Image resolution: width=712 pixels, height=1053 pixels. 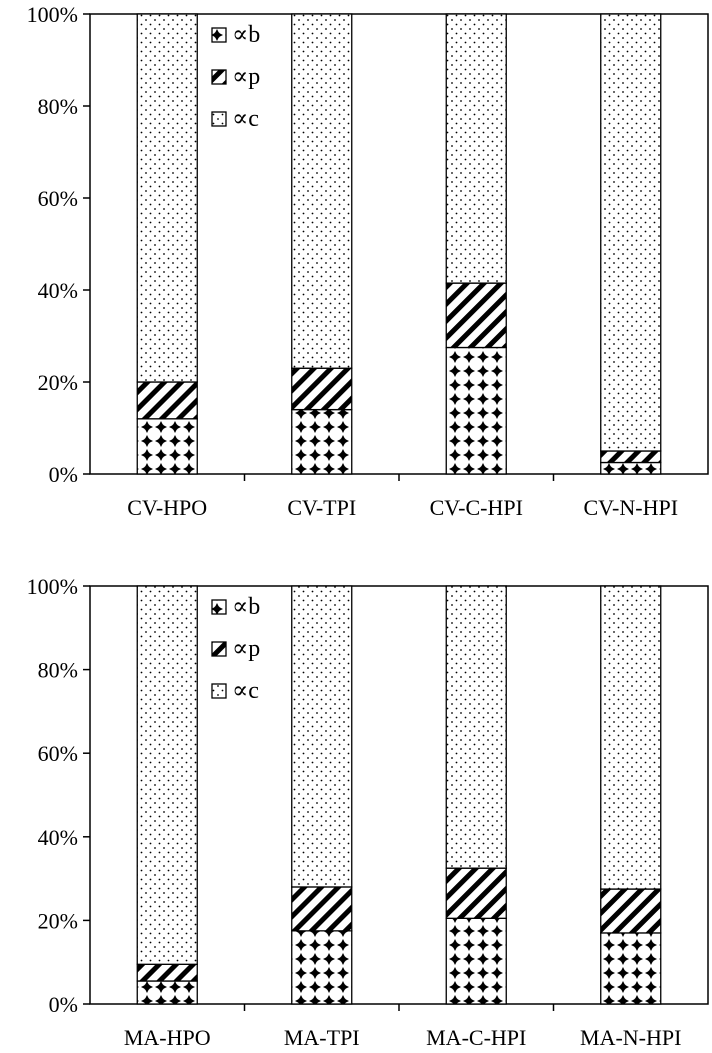 What do you see at coordinates (167, 507) in the screenshot?
I see `x-category-label: CV-HPO` at bounding box center [167, 507].